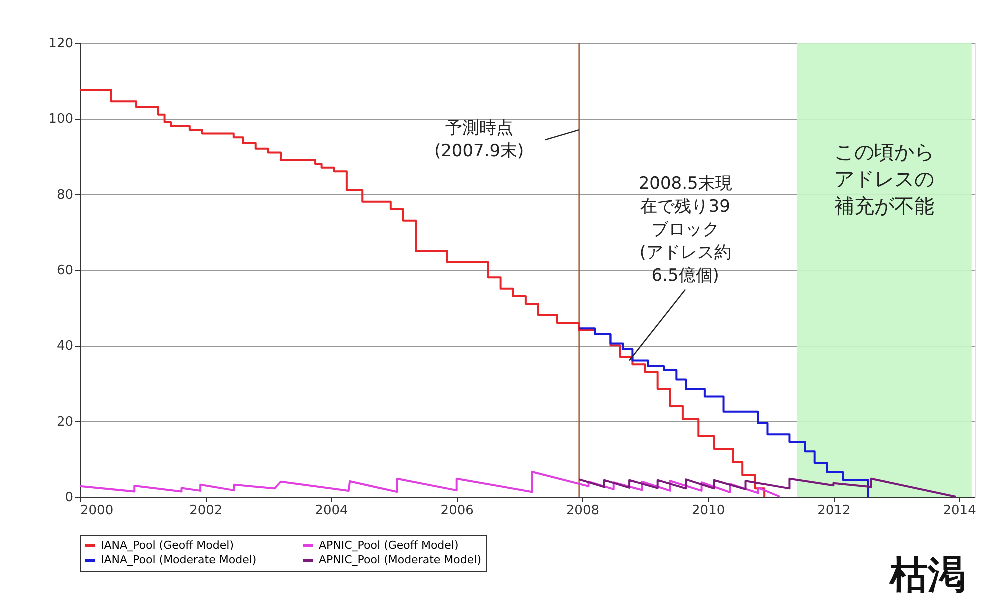  What do you see at coordinates (389, 545) in the screenshot?
I see `legend-label: APNIC_Pool (Geoff Model)` at bounding box center [389, 545].